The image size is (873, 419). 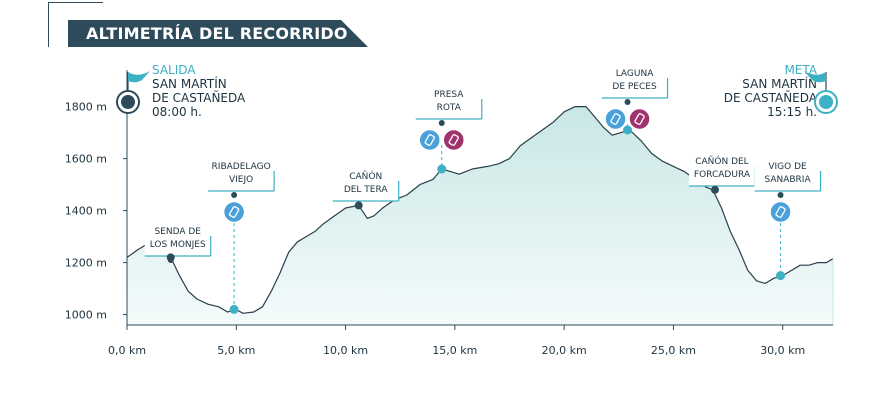 What do you see at coordinates (86, 263) in the screenshot?
I see `y-tick-label: 1200 m` at bounding box center [86, 263].